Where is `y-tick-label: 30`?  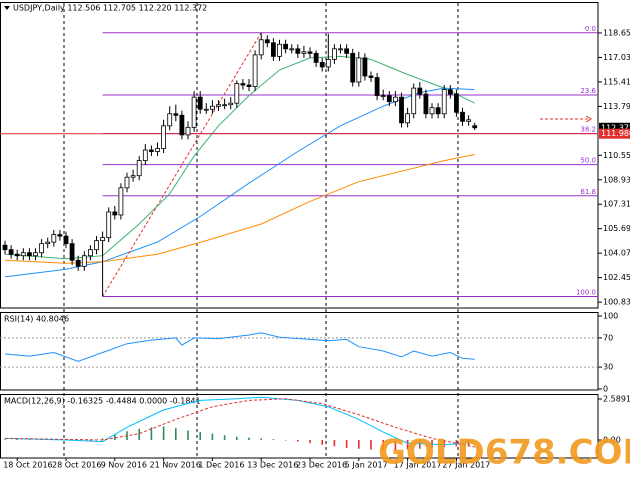
y-tick-label: 30 is located at coordinates (608, 367).